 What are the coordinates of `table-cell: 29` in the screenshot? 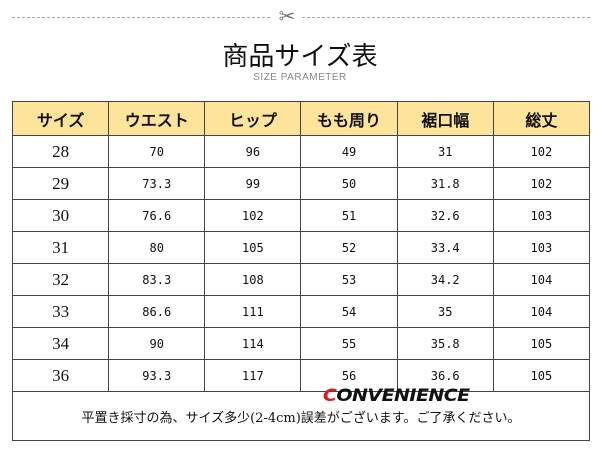 It's located at (60, 183).